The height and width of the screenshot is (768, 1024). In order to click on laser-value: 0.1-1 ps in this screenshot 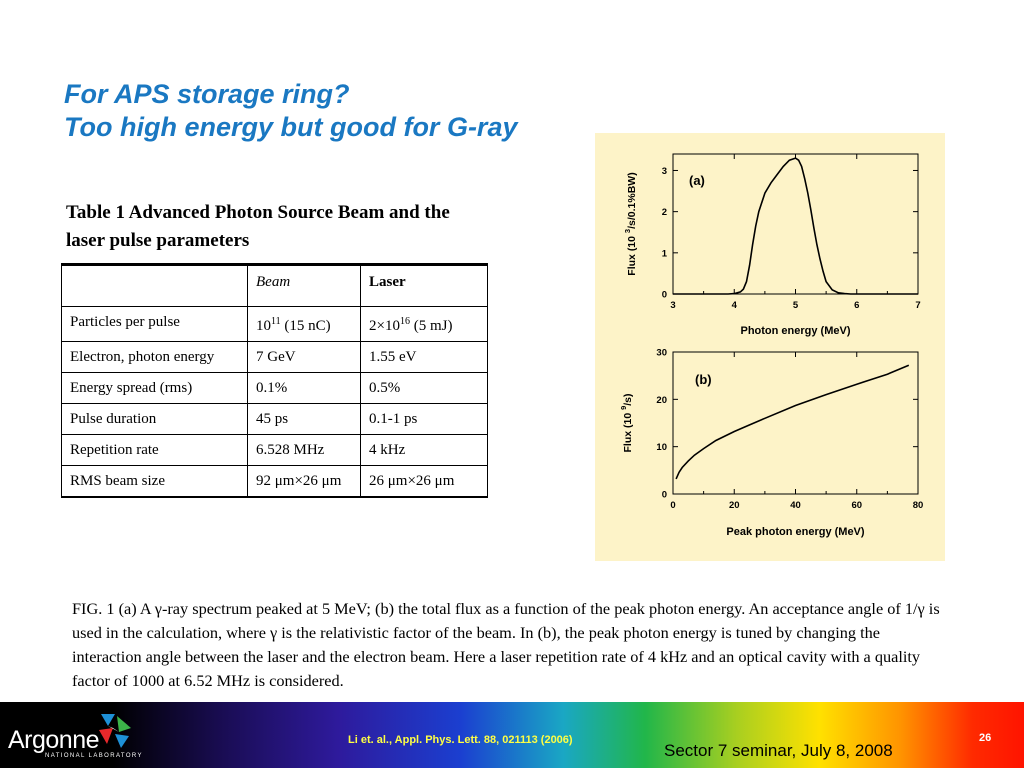, I will do `click(424, 419)`.